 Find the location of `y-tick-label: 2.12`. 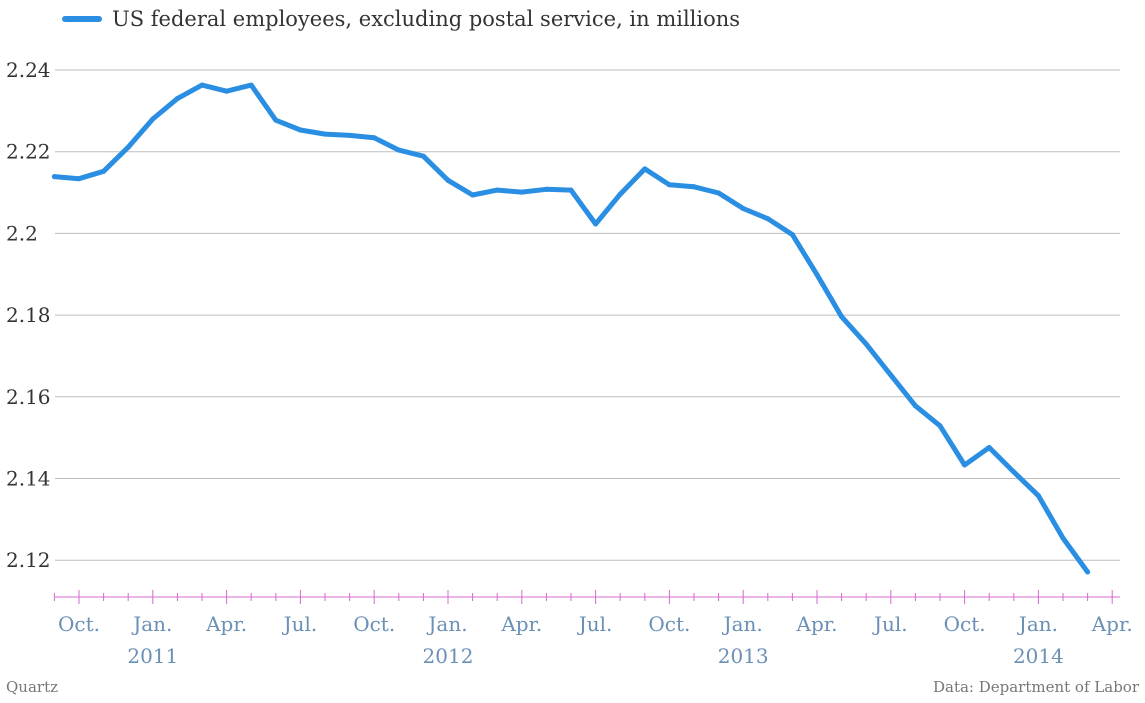

y-tick-label: 2.12 is located at coordinates (28, 560).